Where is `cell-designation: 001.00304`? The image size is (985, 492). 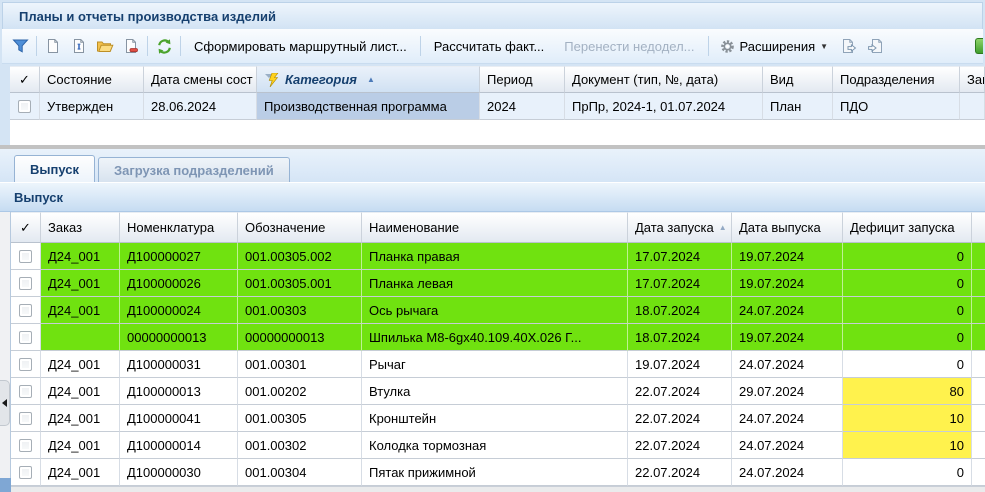 cell-designation: 001.00304 is located at coordinates (300, 472).